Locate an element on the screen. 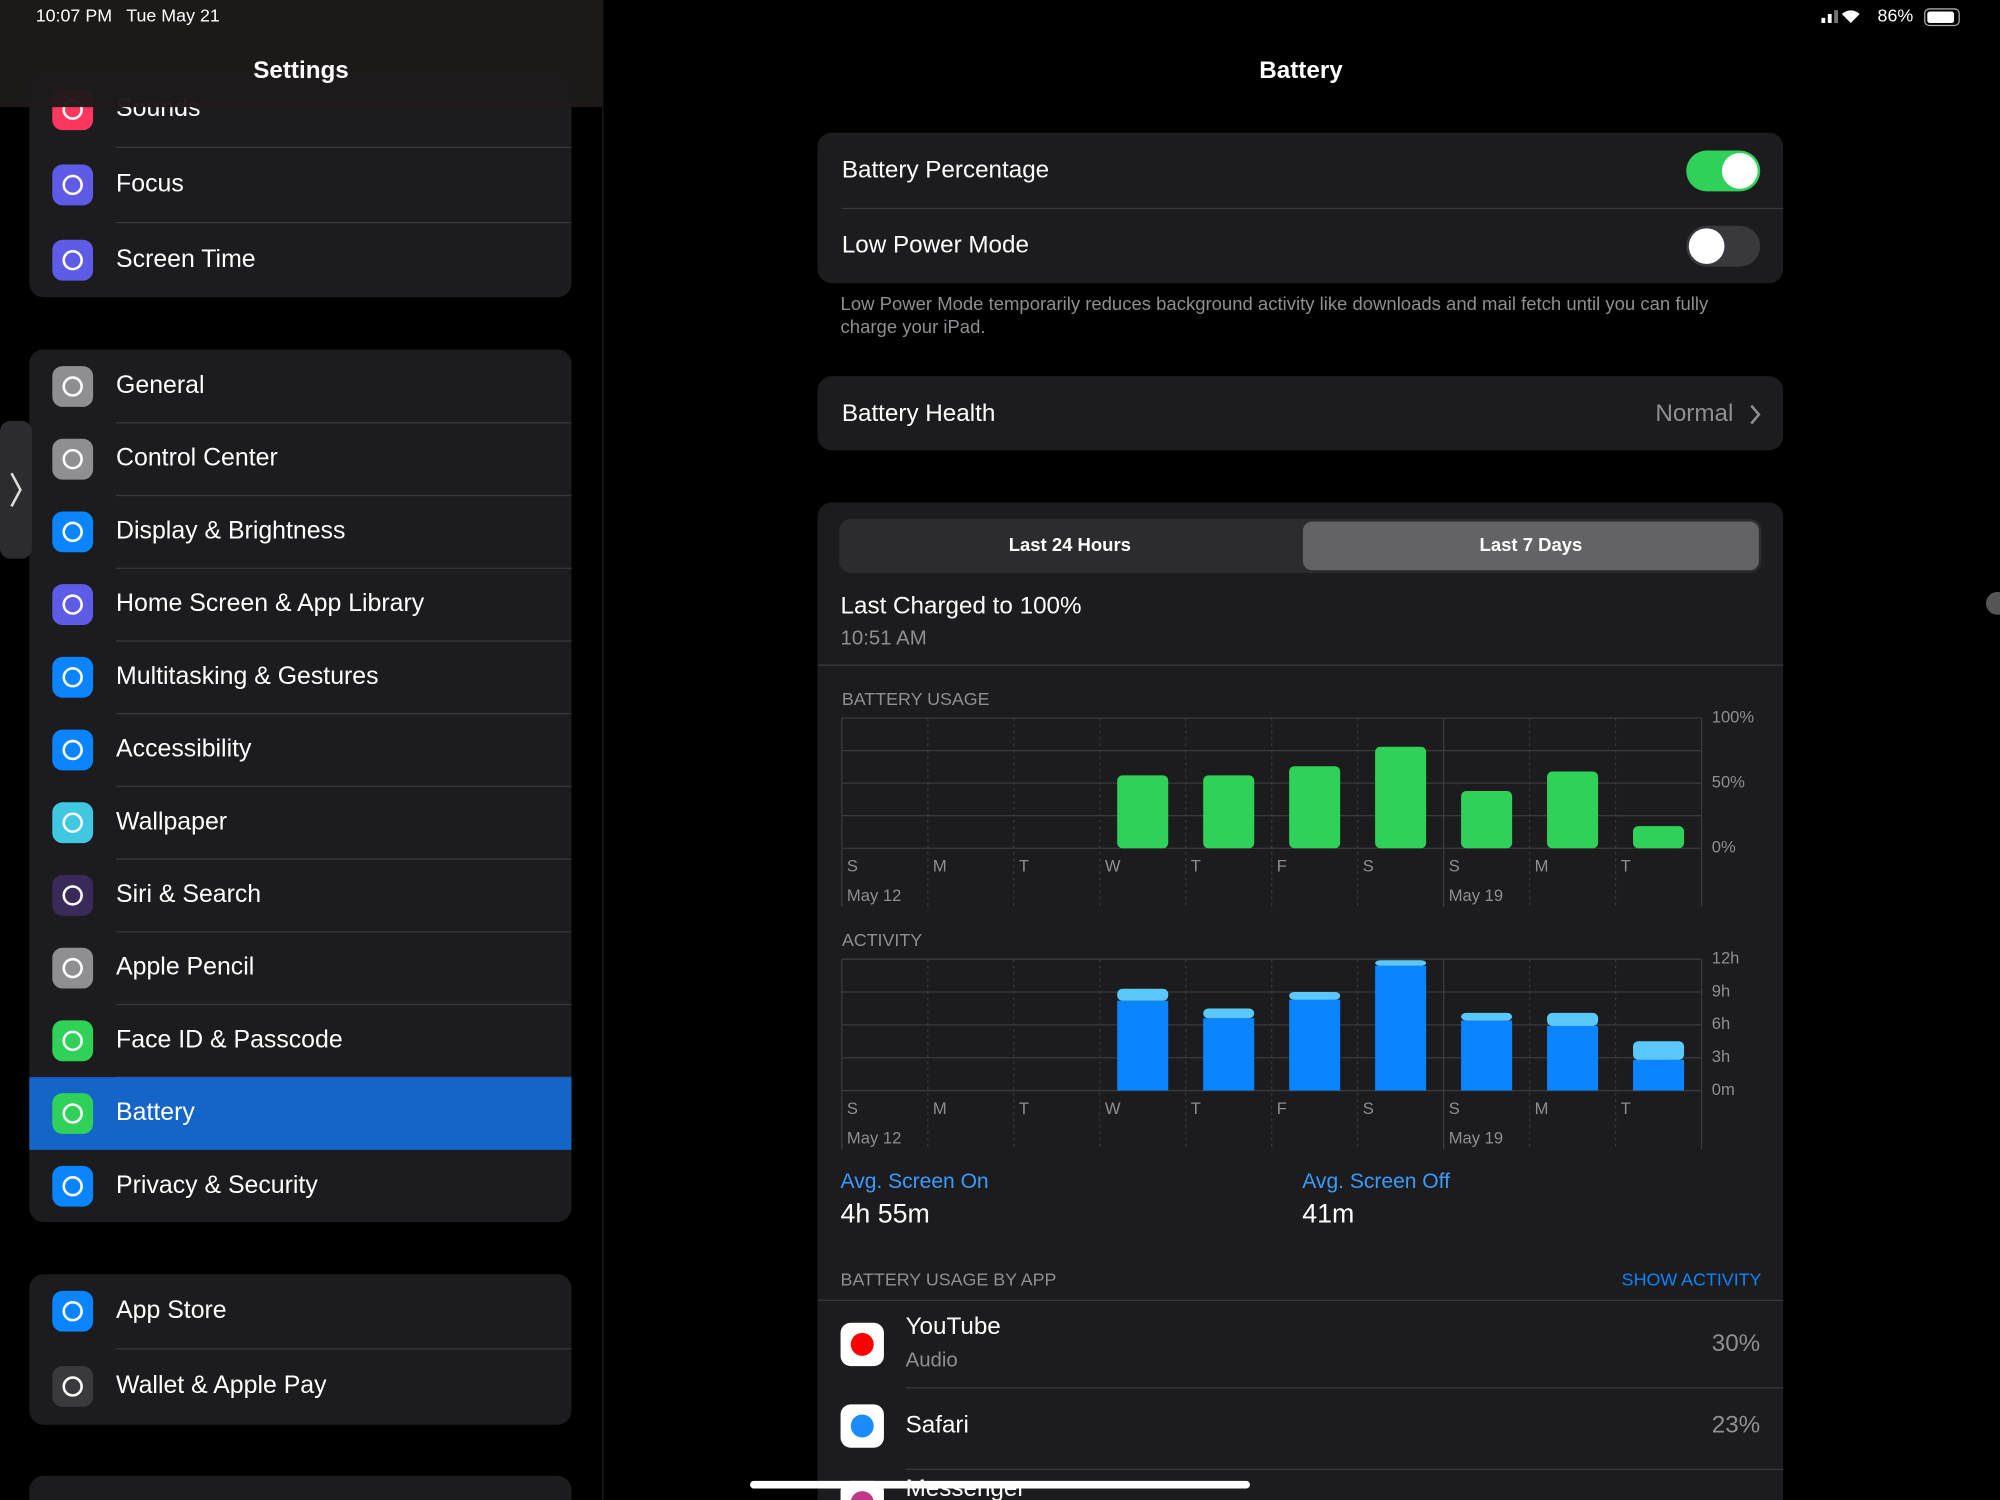  menu-label: Home Screen & App Library is located at coordinates (270, 603).